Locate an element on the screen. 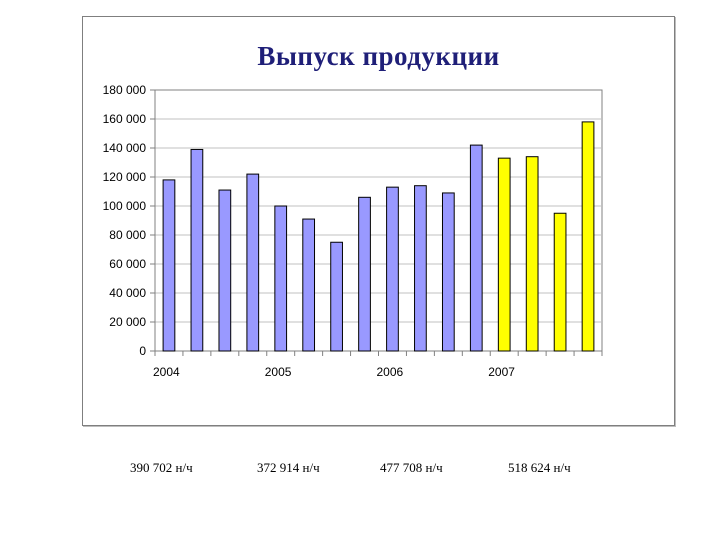 Image resolution: width=720 pixels, height=540 pixels. total-2005: 372 914 н/ч is located at coordinates (288, 467).